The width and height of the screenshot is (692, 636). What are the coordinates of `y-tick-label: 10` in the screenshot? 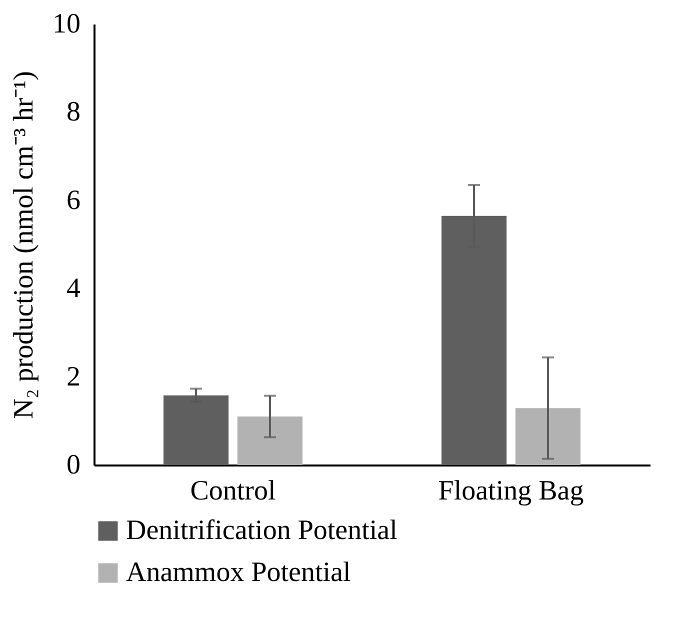 It's located at (66, 24).